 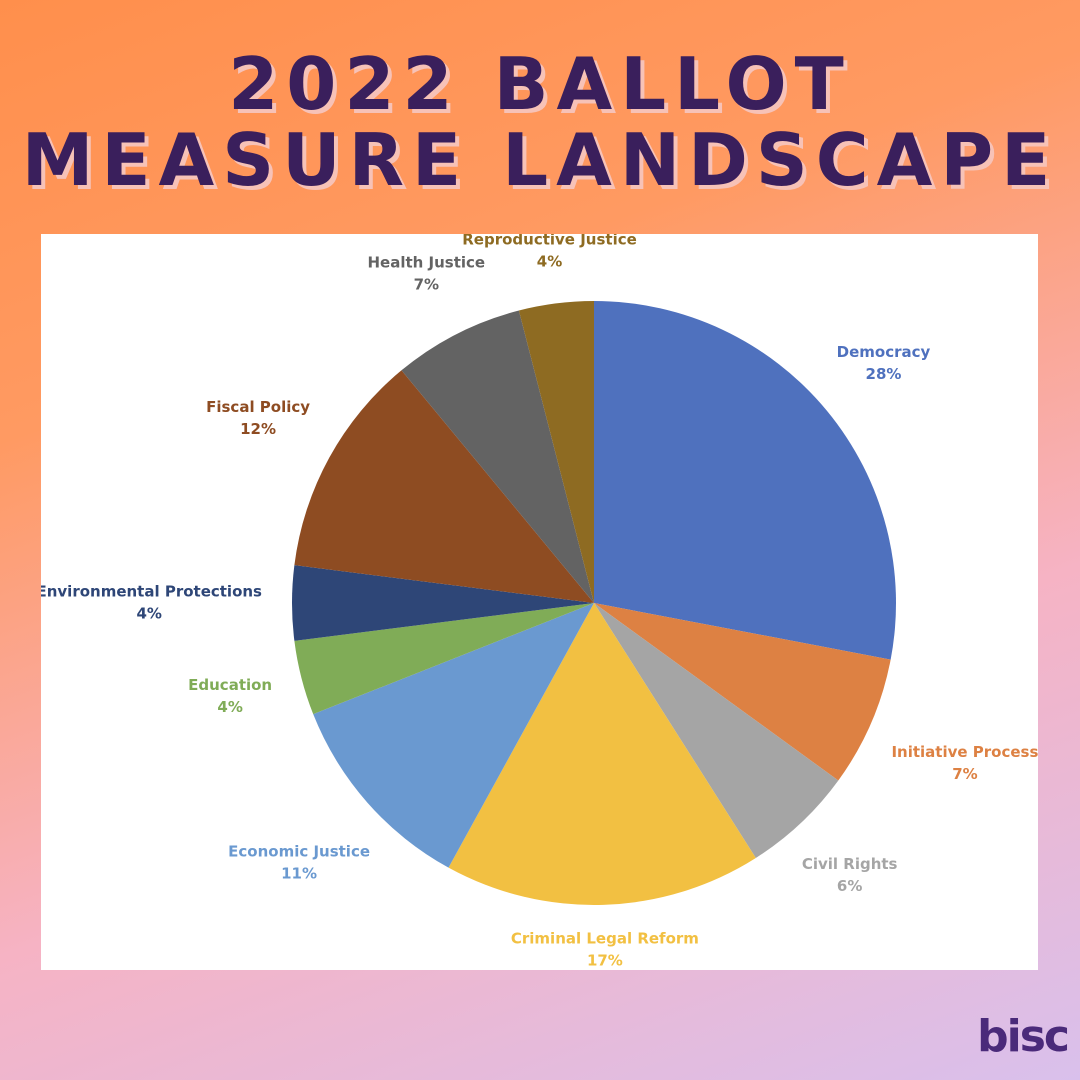 What do you see at coordinates (605, 960) in the screenshot?
I see `slice-value-label: 17%` at bounding box center [605, 960].